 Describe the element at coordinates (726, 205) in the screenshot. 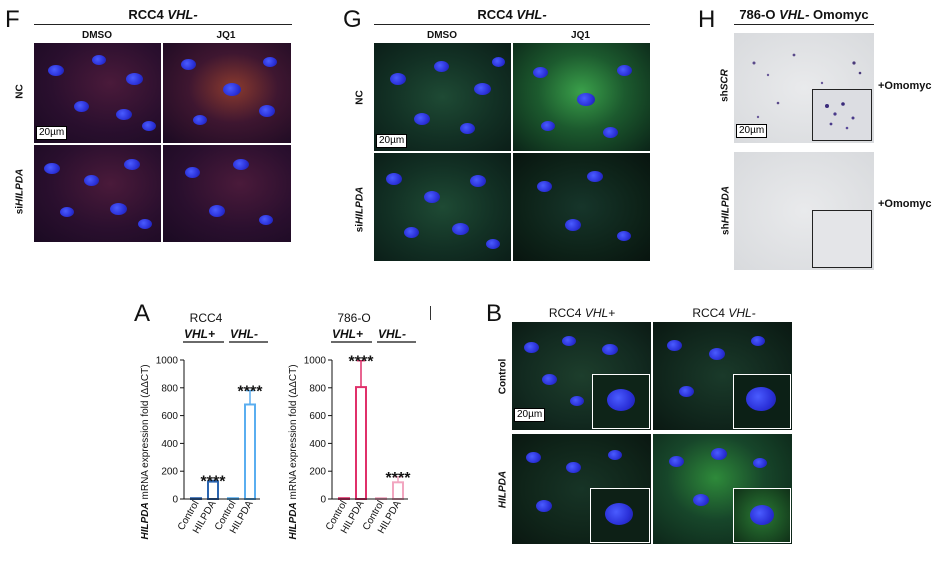

I see `panel-h-row2-italic: HILPDA` at that location.